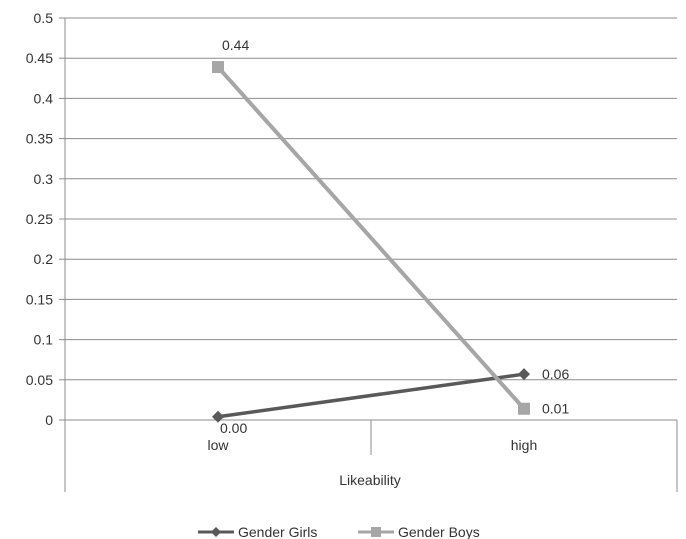 This screenshot has height=539, width=686. I want to click on data-label: 0.44, so click(235, 45).